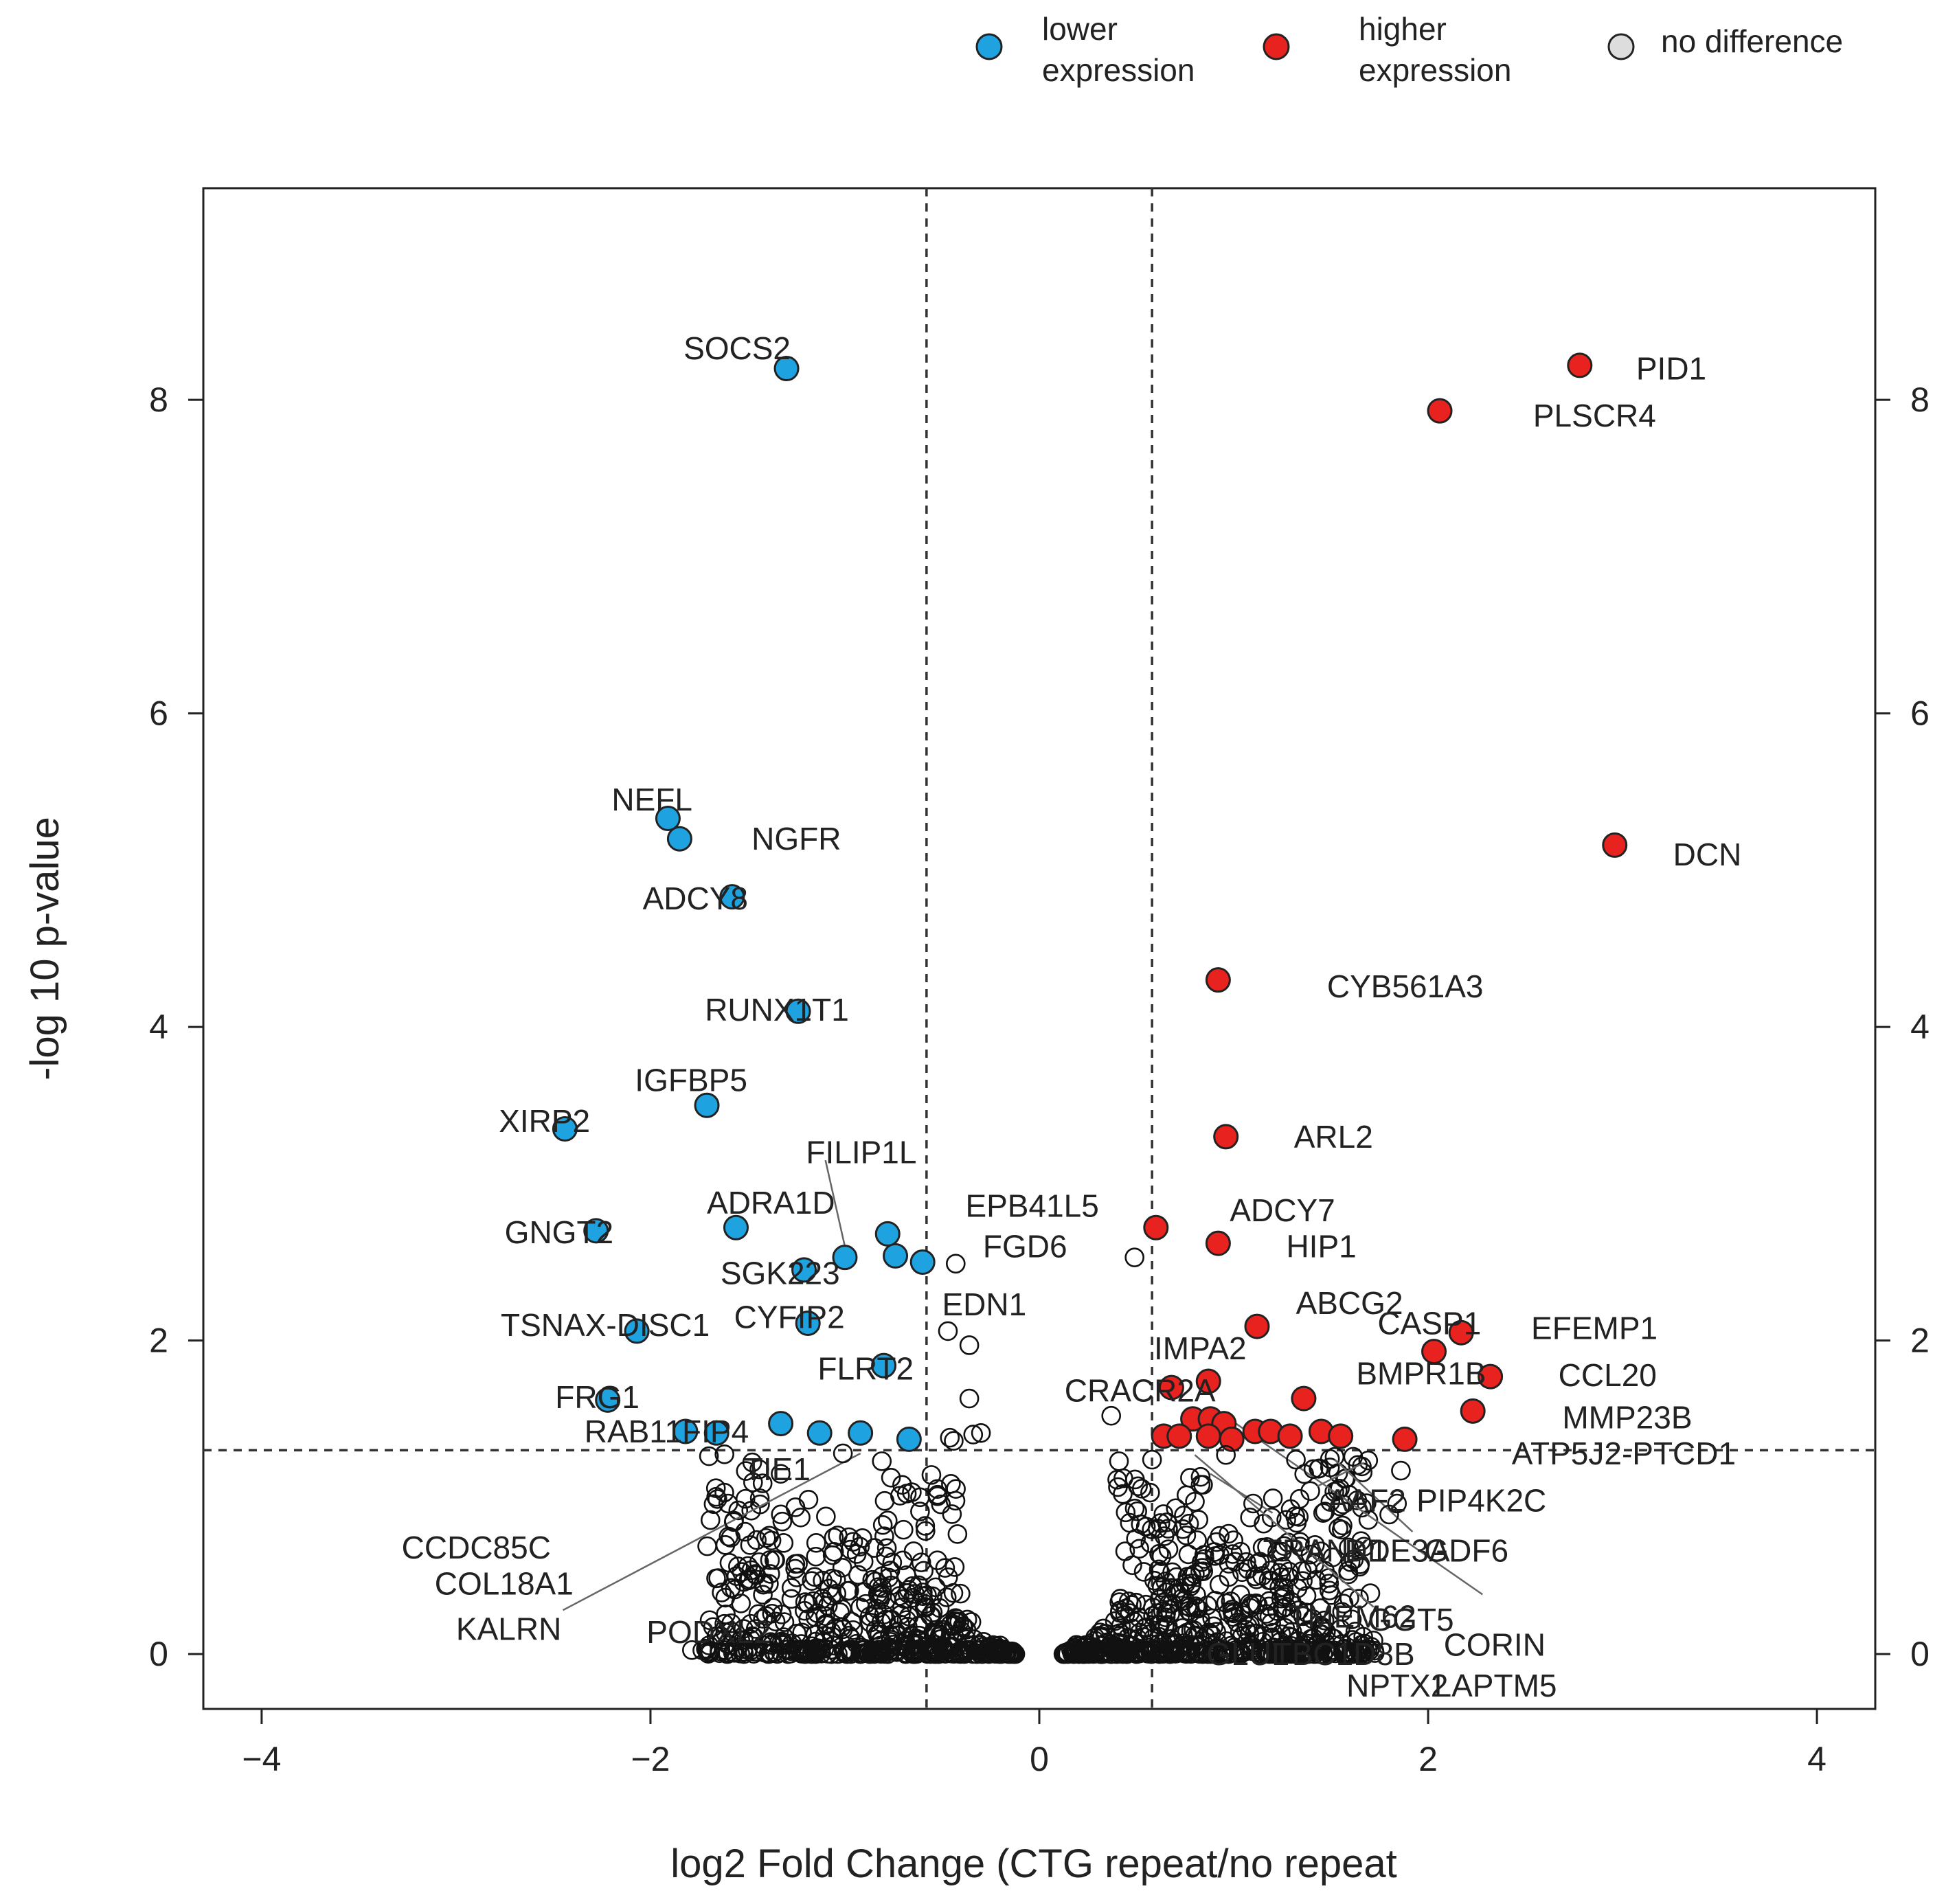 The image size is (1957, 1904). I want to click on y-tick-label-left: 2, so click(158, 1341).